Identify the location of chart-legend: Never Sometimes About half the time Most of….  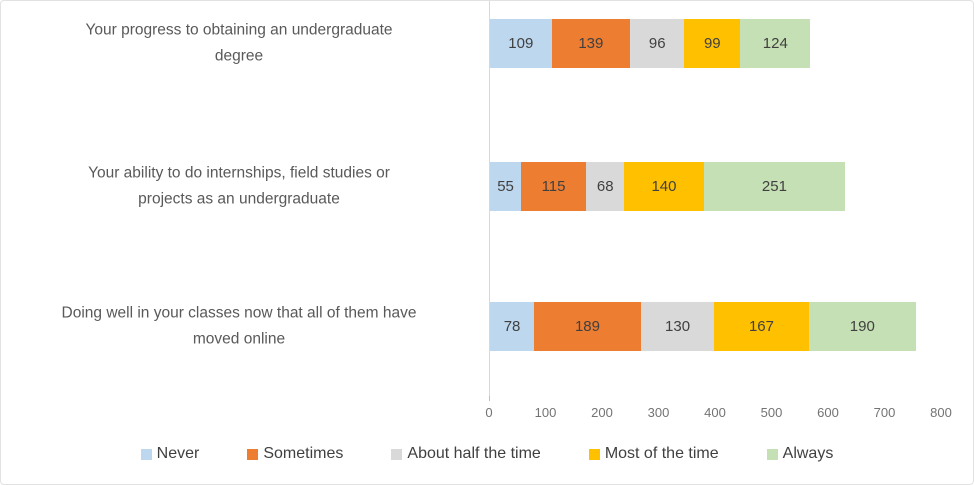
(487, 454).